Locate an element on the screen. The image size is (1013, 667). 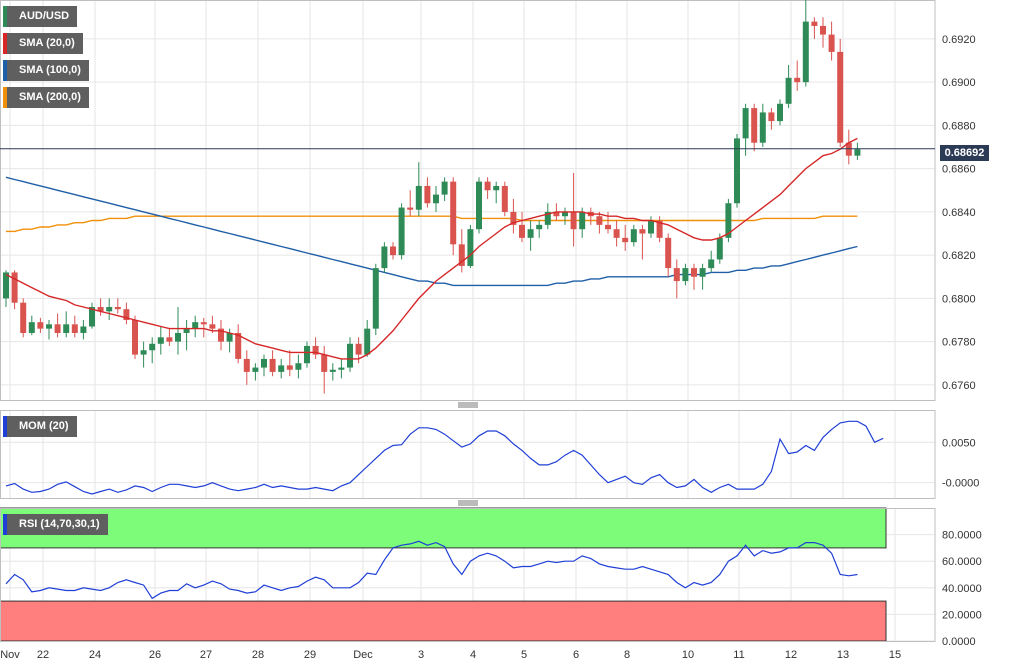
x-tick-label: 5 is located at coordinates (524, 655).